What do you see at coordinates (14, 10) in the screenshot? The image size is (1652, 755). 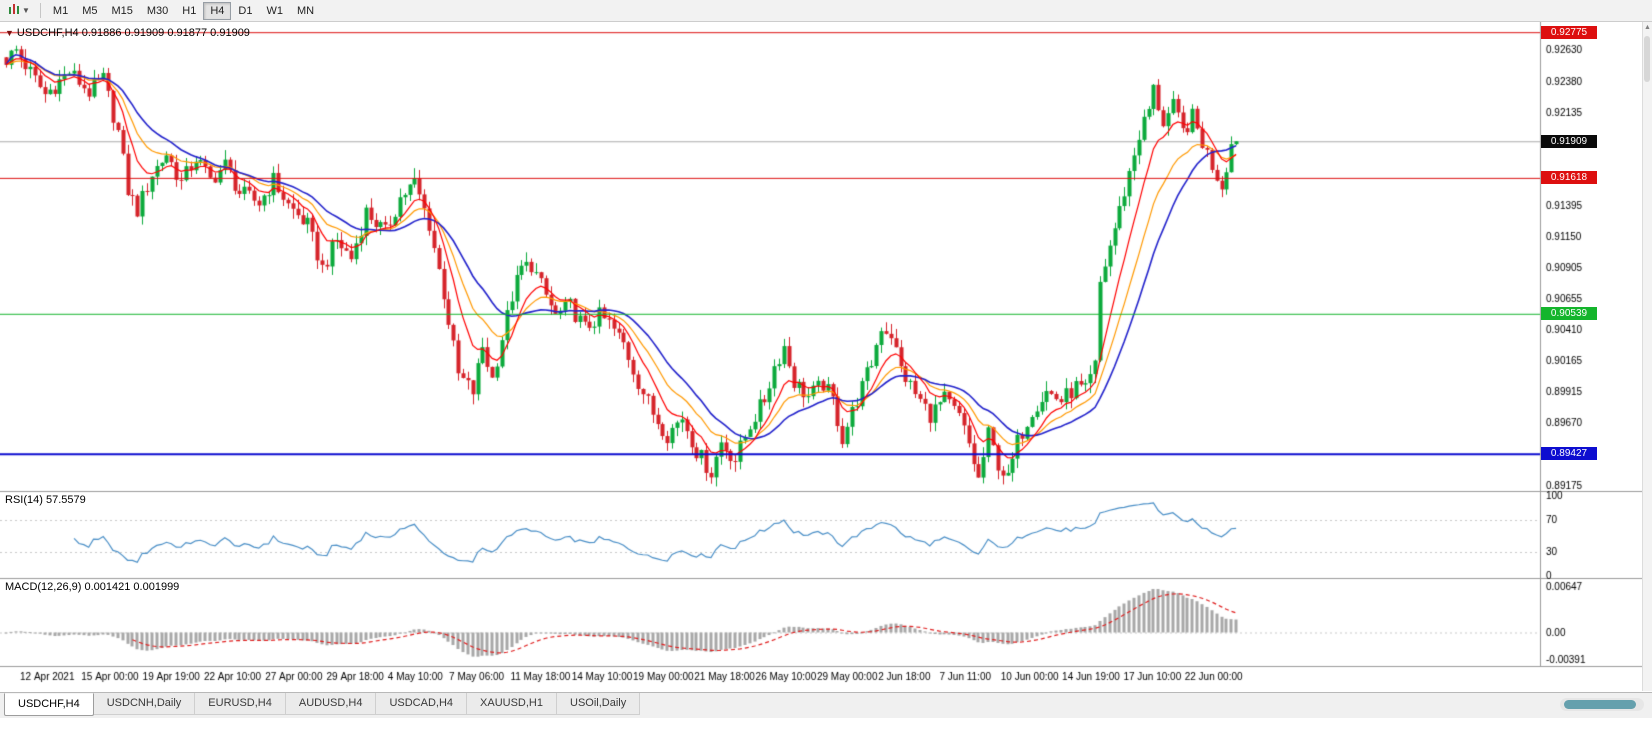 I see `bar-chart-icon` at bounding box center [14, 10].